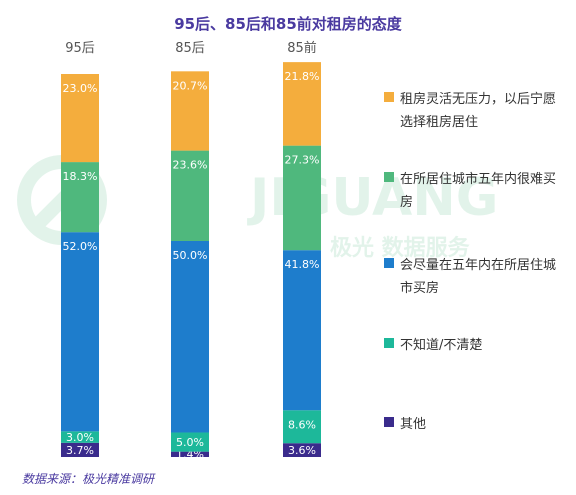 This screenshot has height=495, width=576. Describe the element at coordinates (478, 191) in the screenshot. I see `legend-label: 在所居住城市五年内很难买房` at that location.